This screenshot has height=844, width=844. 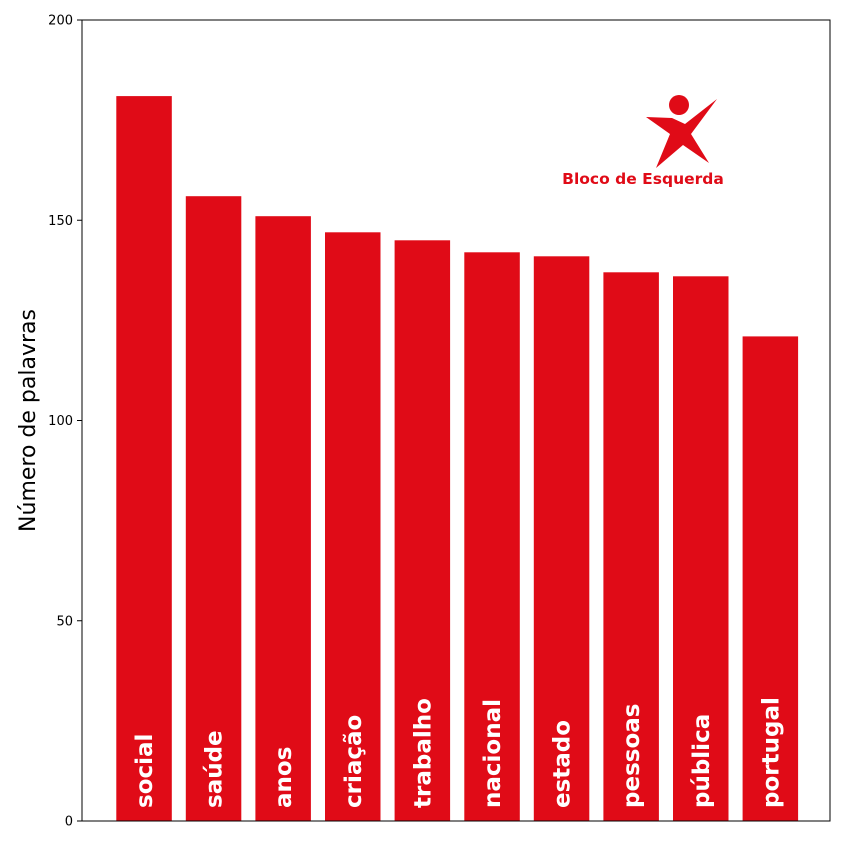 I want to click on bar-portugal, so click(x=770, y=578).